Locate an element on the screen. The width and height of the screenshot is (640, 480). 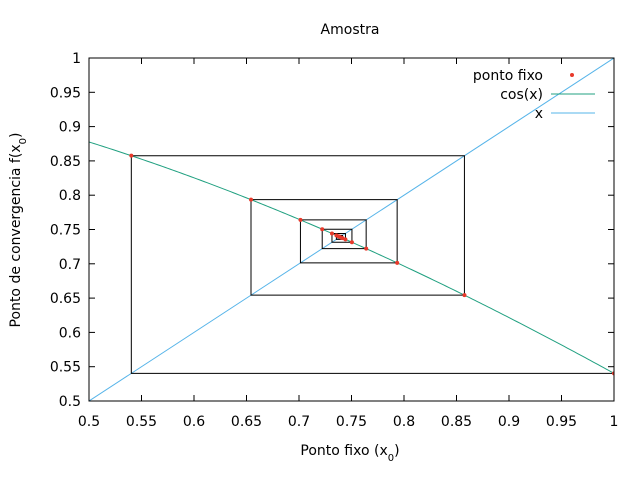
x-tick-label: 0.6 is located at coordinates (194, 422).